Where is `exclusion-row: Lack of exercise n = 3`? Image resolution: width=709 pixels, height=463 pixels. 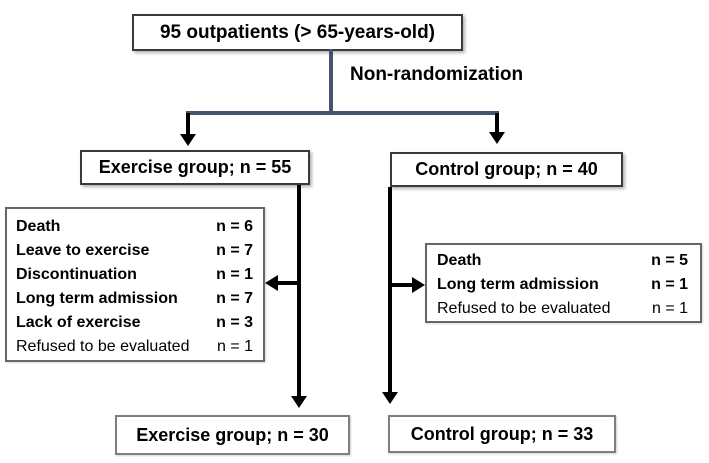 exclusion-row: Lack of exercise n = 3 is located at coordinates (134, 323).